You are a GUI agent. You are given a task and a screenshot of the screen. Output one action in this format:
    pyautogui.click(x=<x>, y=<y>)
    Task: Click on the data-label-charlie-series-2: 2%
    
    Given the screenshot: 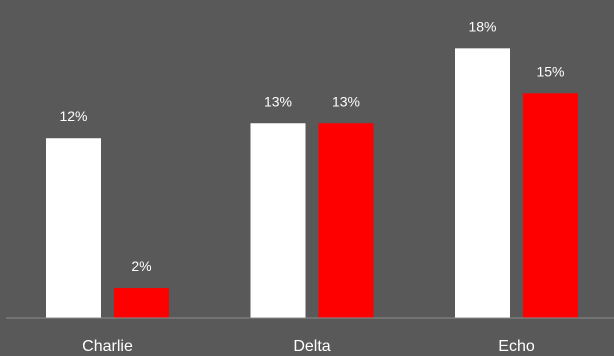 What is the action you would take?
    pyautogui.click(x=141, y=266)
    